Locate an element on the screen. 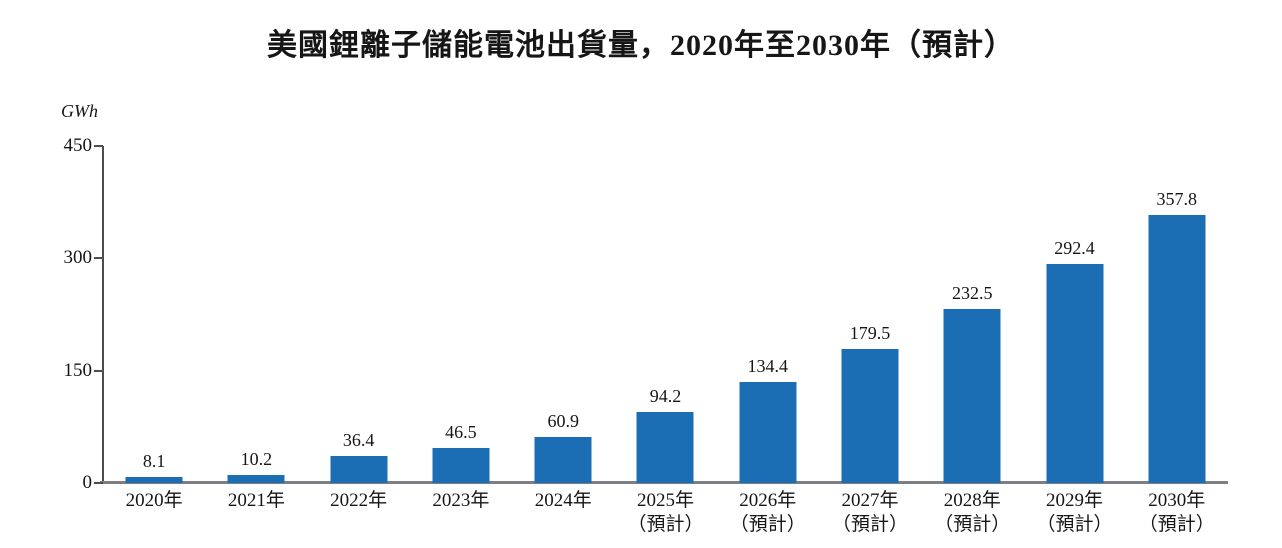  x-axis-category-label: 2026年 （預計） is located at coordinates (768, 513).